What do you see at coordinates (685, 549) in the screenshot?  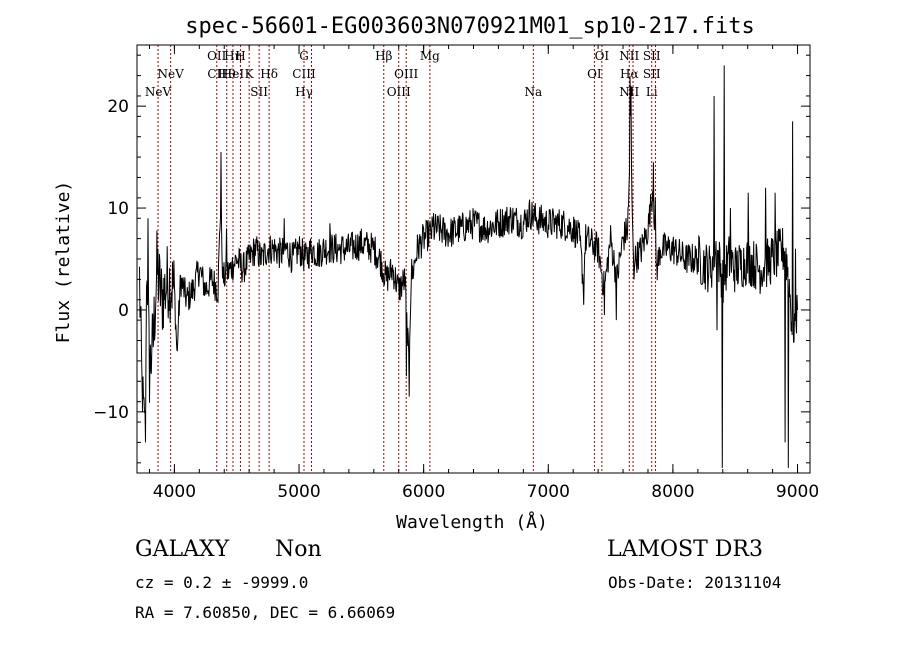 I see `survey-label: LAMOST DR3` at bounding box center [685, 549].